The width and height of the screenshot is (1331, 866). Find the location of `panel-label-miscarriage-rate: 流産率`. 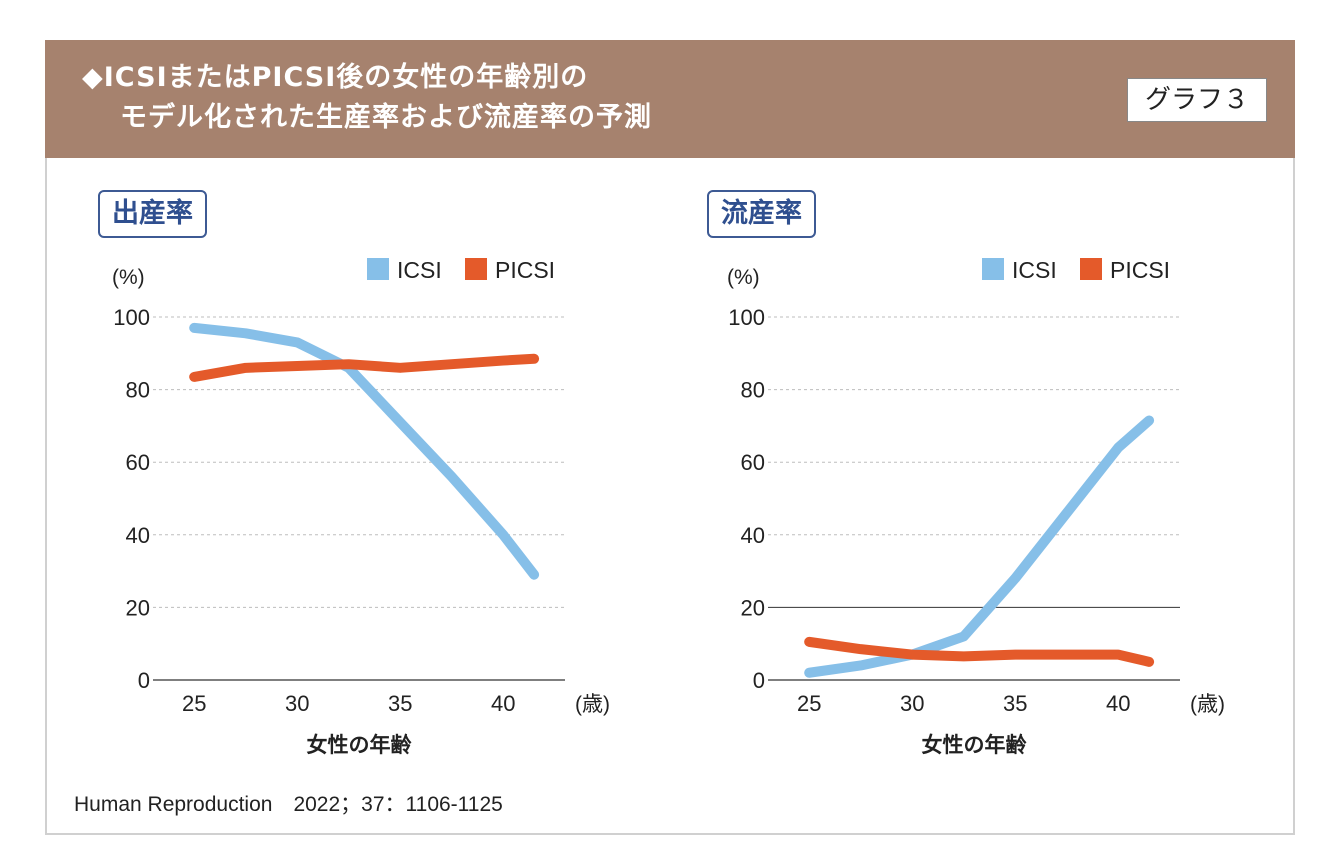

panel-label-miscarriage-rate: 流産率 is located at coordinates (761, 214).